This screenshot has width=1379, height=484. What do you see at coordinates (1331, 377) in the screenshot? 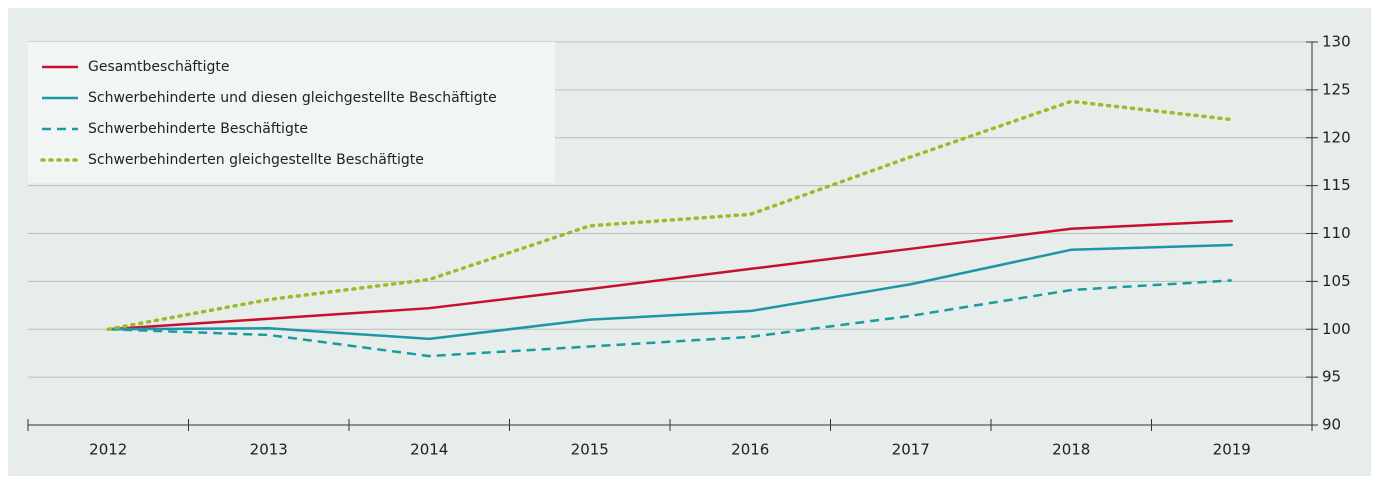
I see `y-tick-label: 95` at bounding box center [1331, 377].